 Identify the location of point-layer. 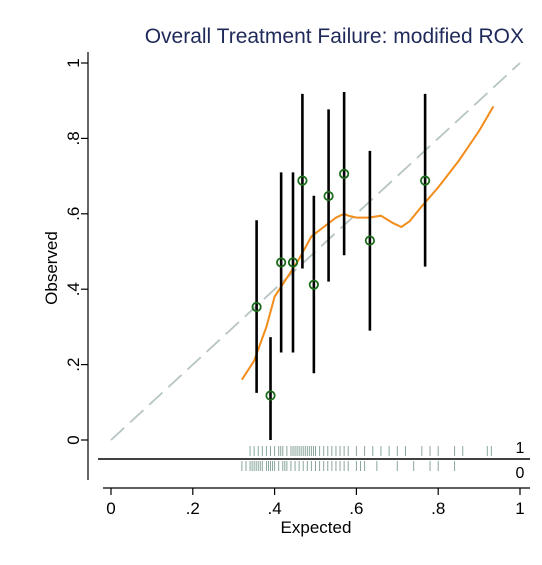
(341, 284).